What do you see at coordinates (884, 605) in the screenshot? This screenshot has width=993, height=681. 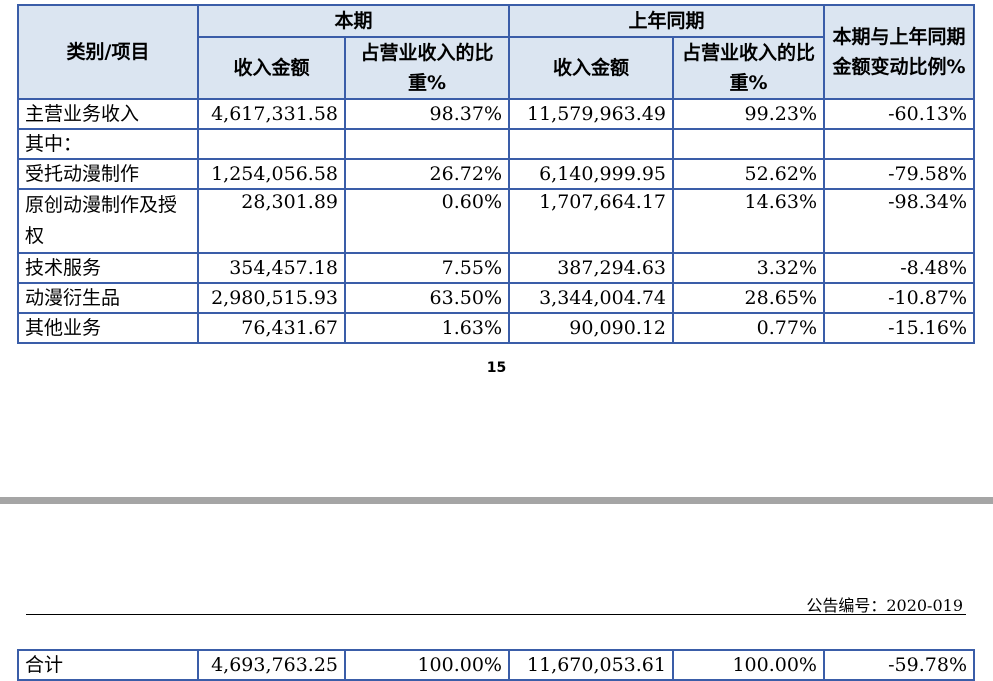 I see `announcement-number: 公告编号：2020-019` at bounding box center [884, 605].